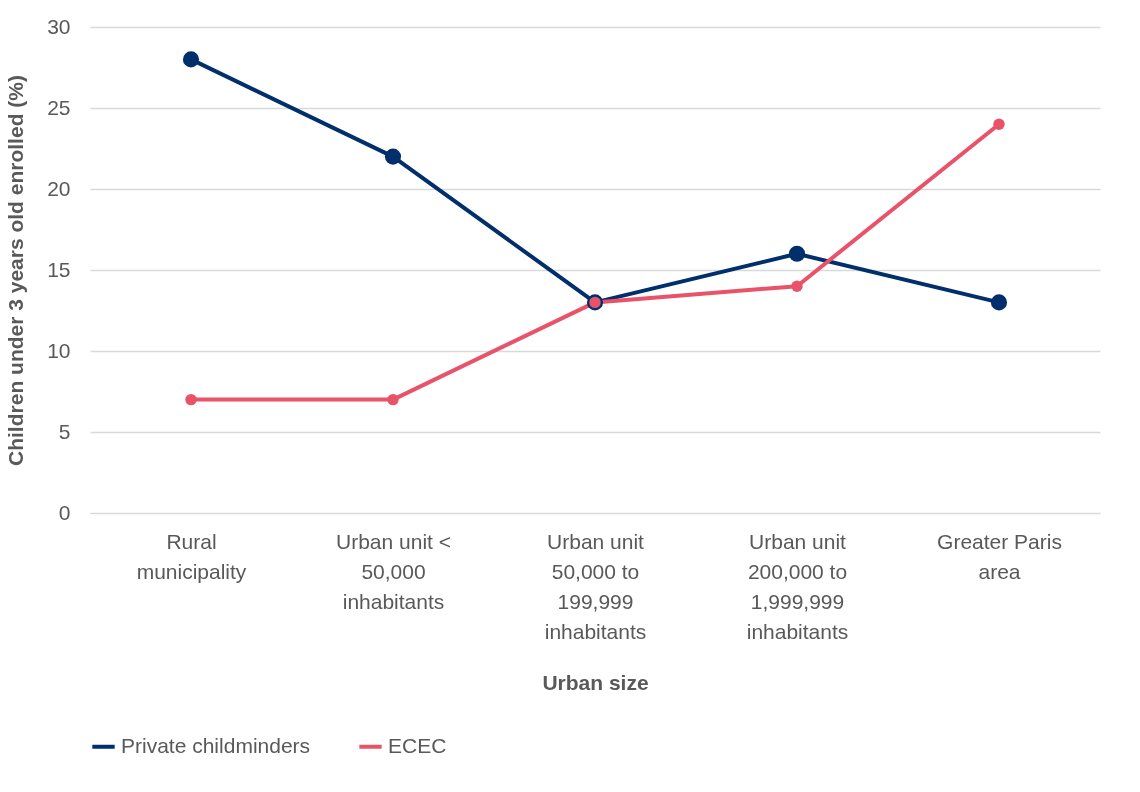 Image resolution: width=1140 pixels, height=792 pixels. I want to click on y-tick-label: 25, so click(59, 107).